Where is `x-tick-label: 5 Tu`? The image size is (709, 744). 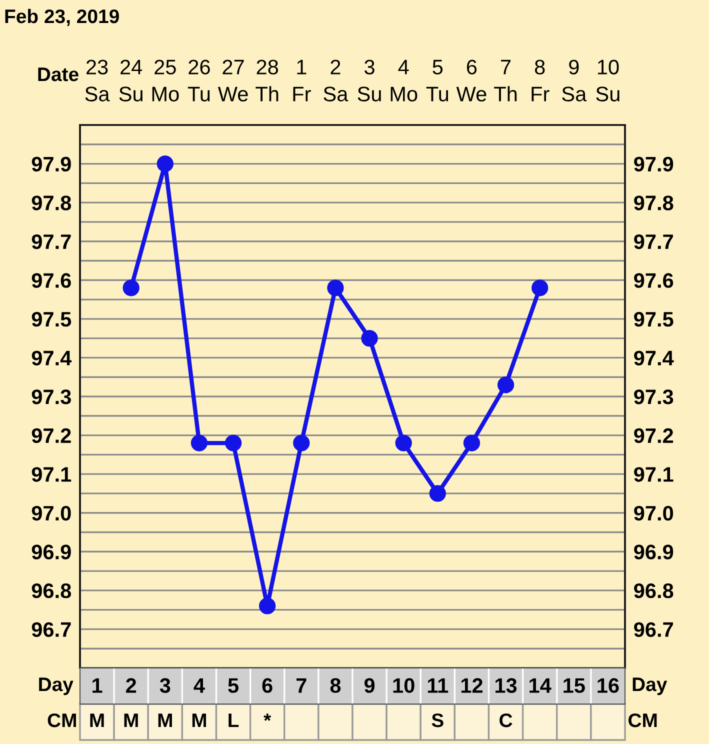 x-tick-label: 5 Tu is located at coordinates (437, 81).